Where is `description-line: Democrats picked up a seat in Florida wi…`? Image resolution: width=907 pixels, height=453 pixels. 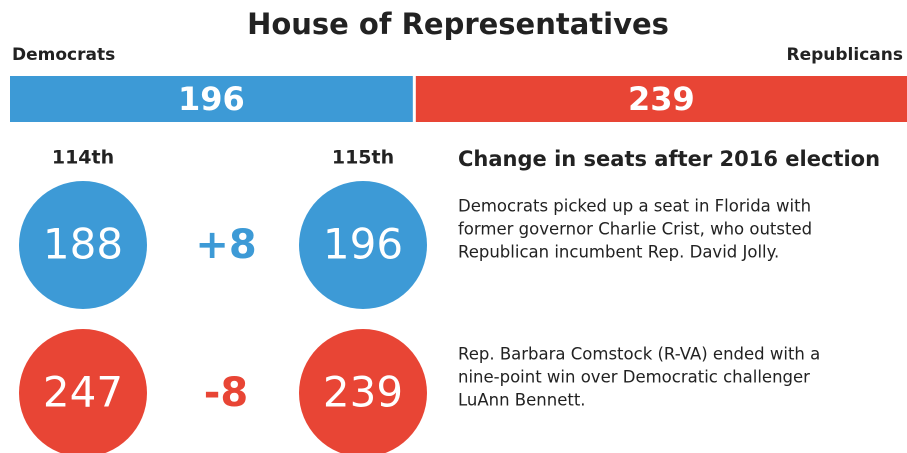
description-line: Democrats picked up a seat in Florida wi… is located at coordinates (634, 206).